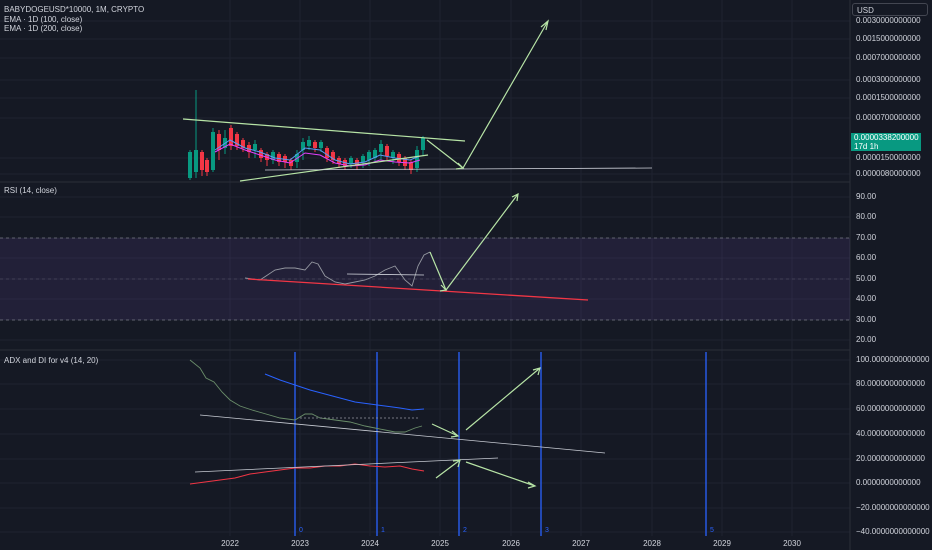  What do you see at coordinates (890, 408) in the screenshot?
I see `adx-axis-label: 60.0000000000000` at bounding box center [890, 408].